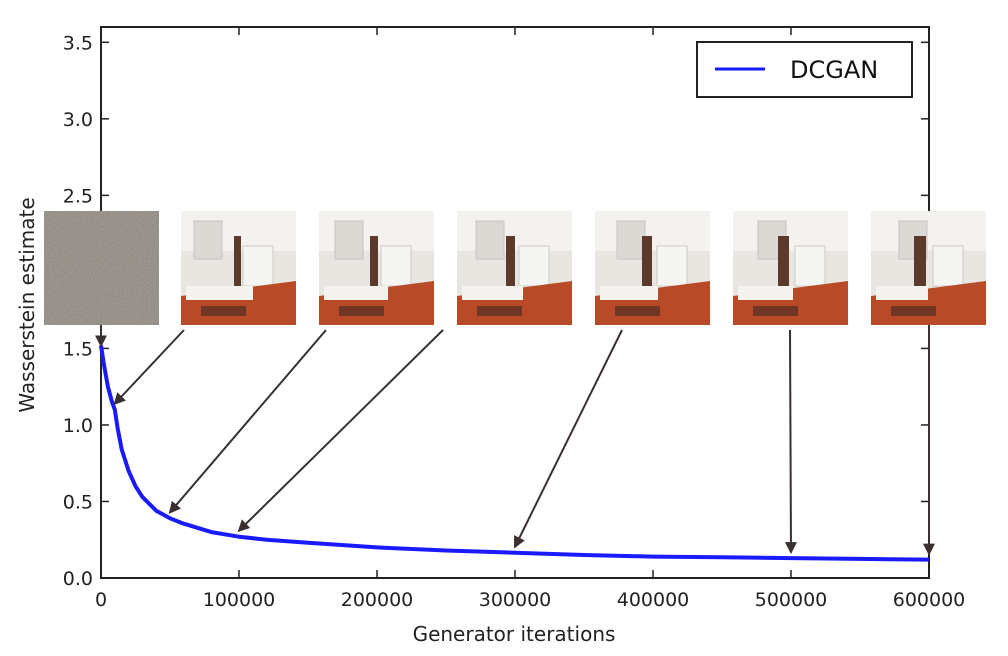  What do you see at coordinates (514, 634) in the screenshot?
I see `x-axis-label: Generator iterations` at bounding box center [514, 634].